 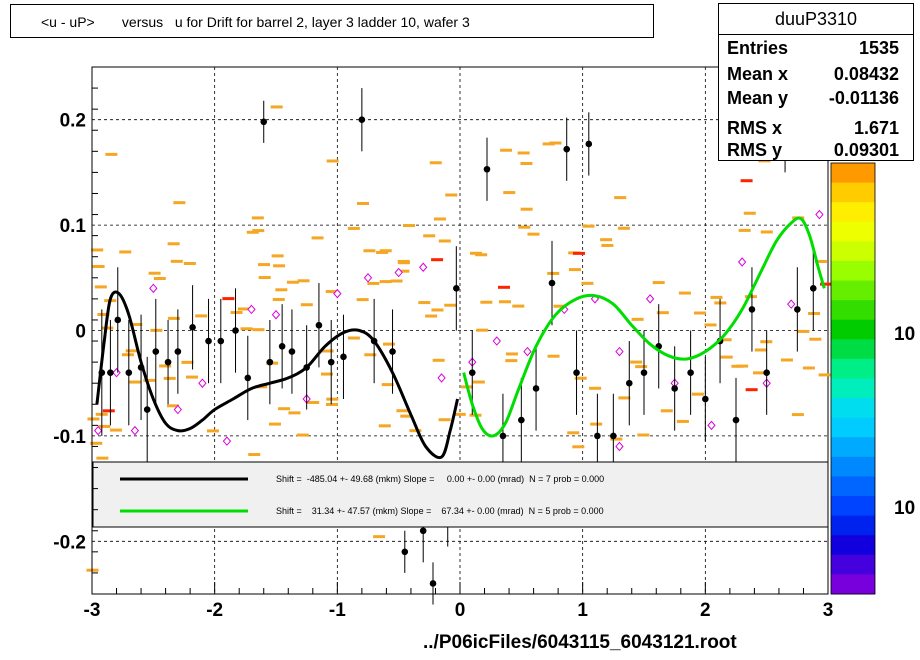 What do you see at coordinates (460, 610) in the screenshot?
I see `x-tick-label: 0` at bounding box center [460, 610].